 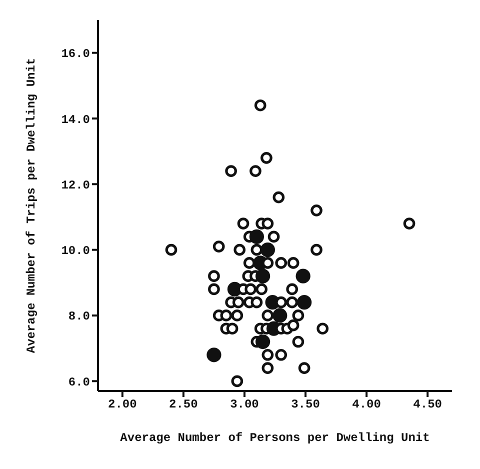 I want to click on x-tick-label: 2.00, so click(x=122, y=405).